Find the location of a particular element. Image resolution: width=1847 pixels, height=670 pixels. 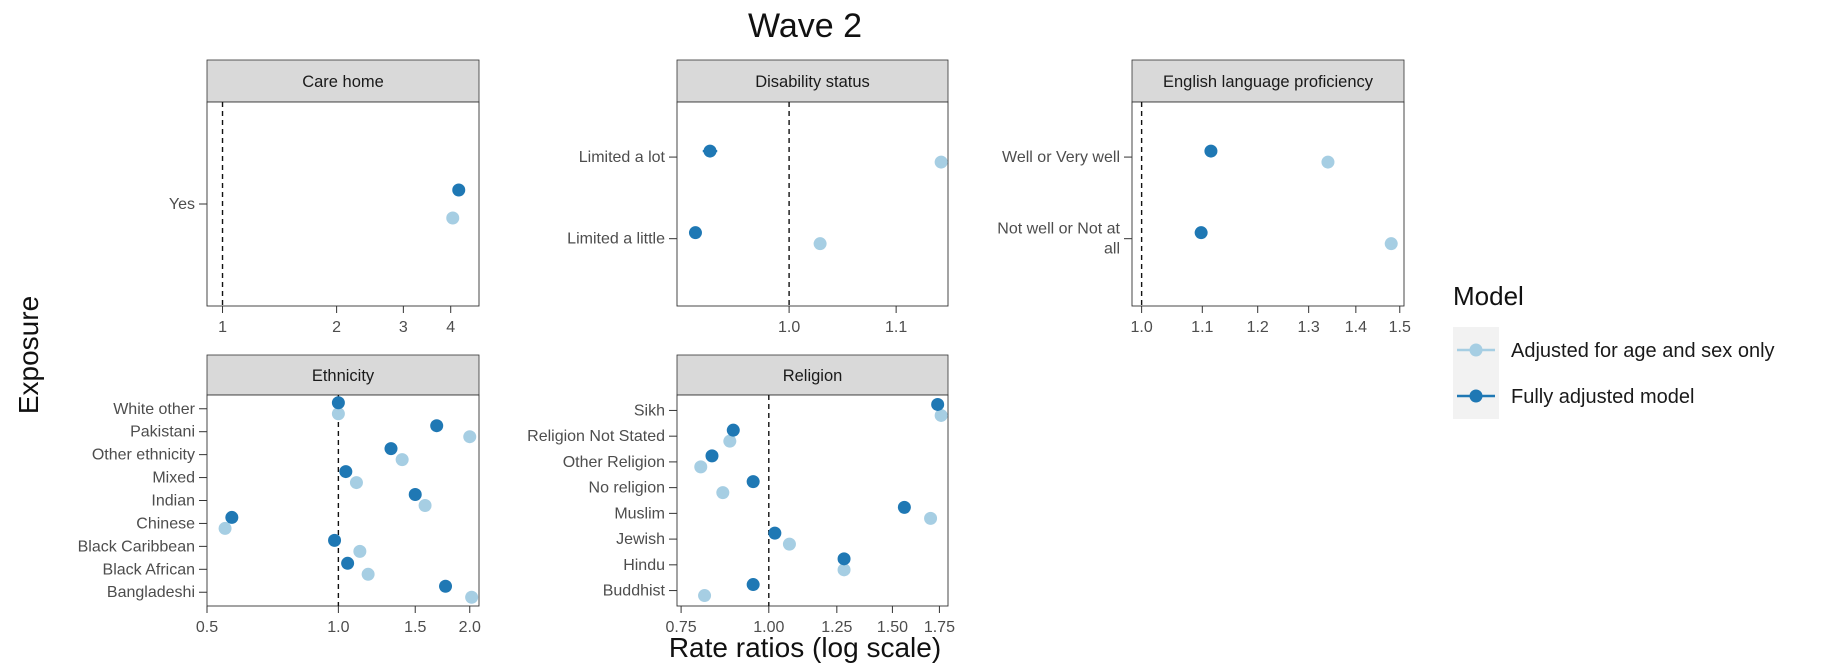

point-ethnicity-pakistani-adjusted-for-age-and-sex-only is located at coordinates (470, 437).